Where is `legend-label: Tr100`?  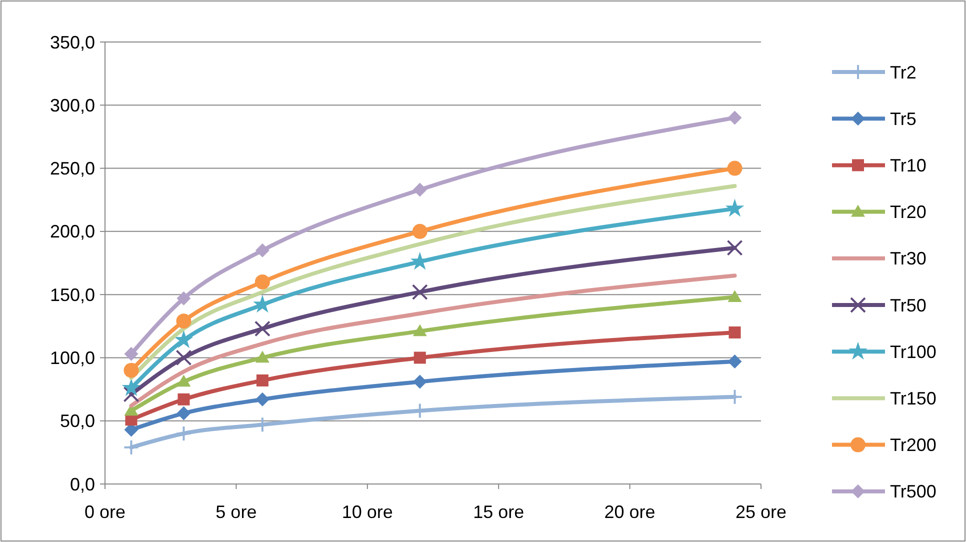 legend-label: Tr100 is located at coordinates (913, 352).